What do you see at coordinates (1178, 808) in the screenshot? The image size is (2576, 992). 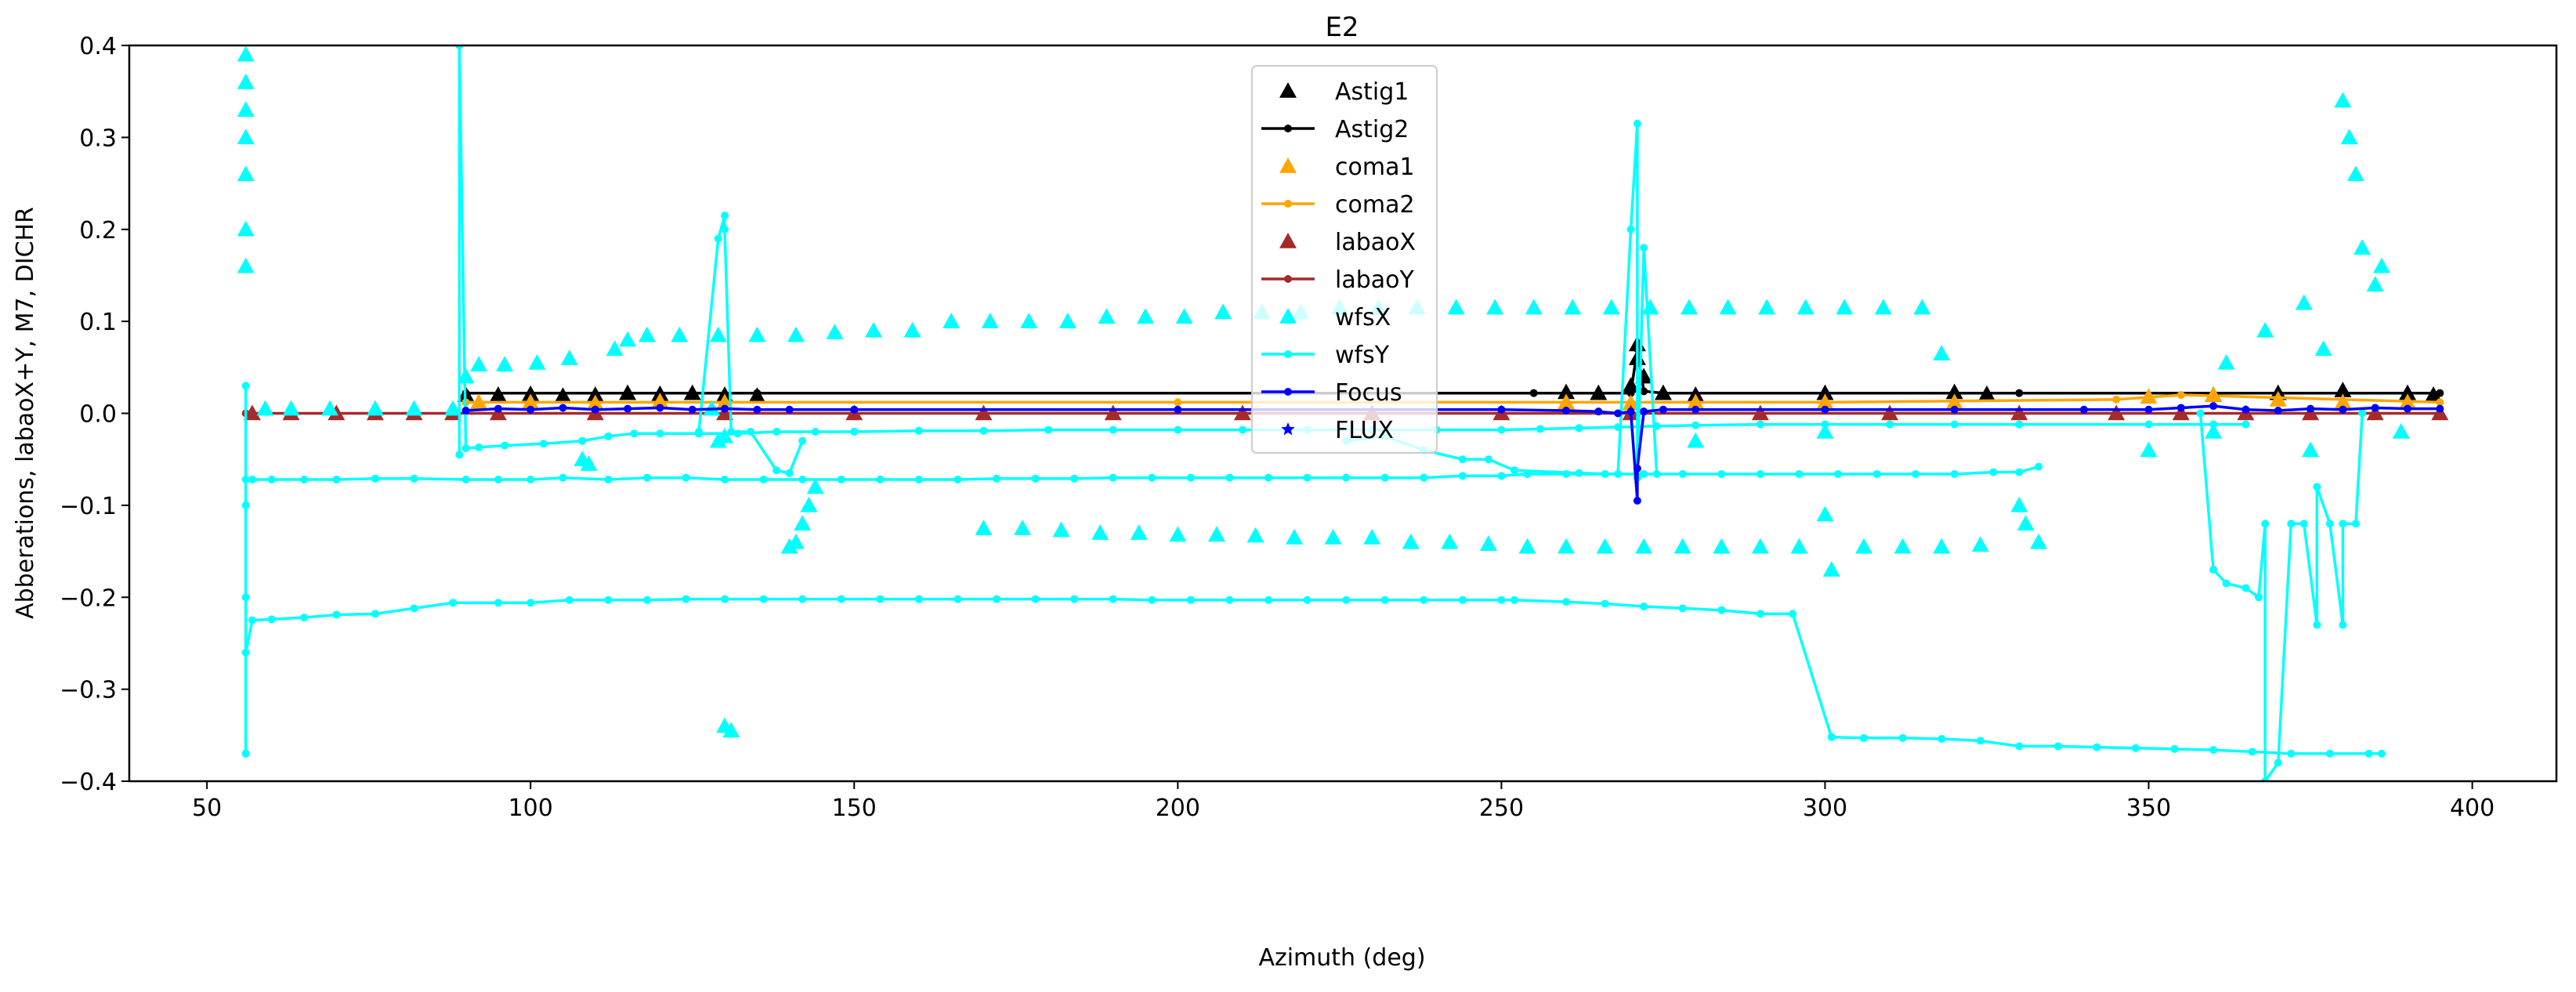 I see `x-tick-label: 200` at bounding box center [1178, 808].